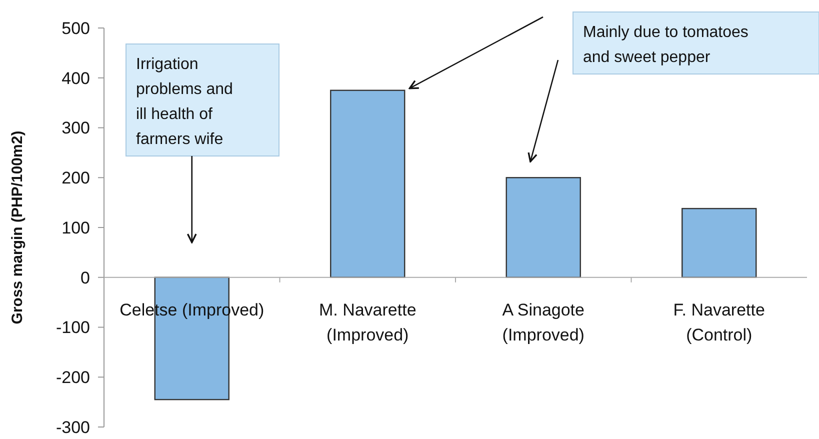 Image resolution: width=819 pixels, height=439 pixels. Describe the element at coordinates (73, 427) in the screenshot. I see `y-tick-label: -300` at that location.